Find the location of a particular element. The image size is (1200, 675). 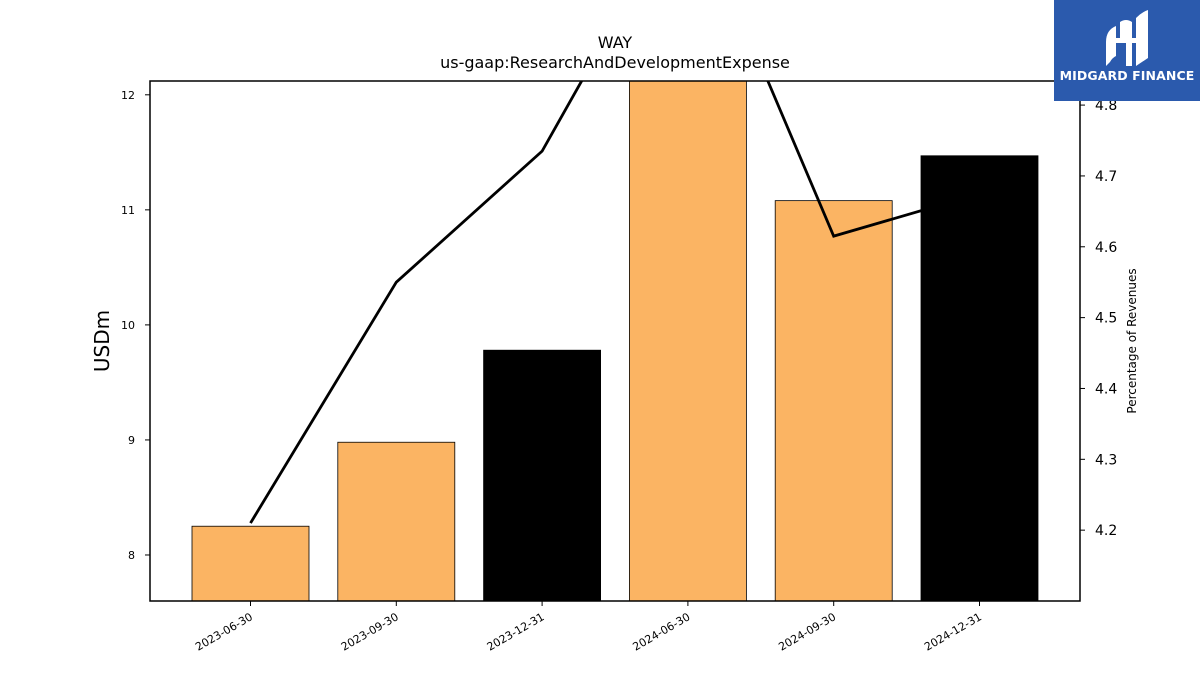

y-tick-label-12: 12 is located at coordinates (128, 95).